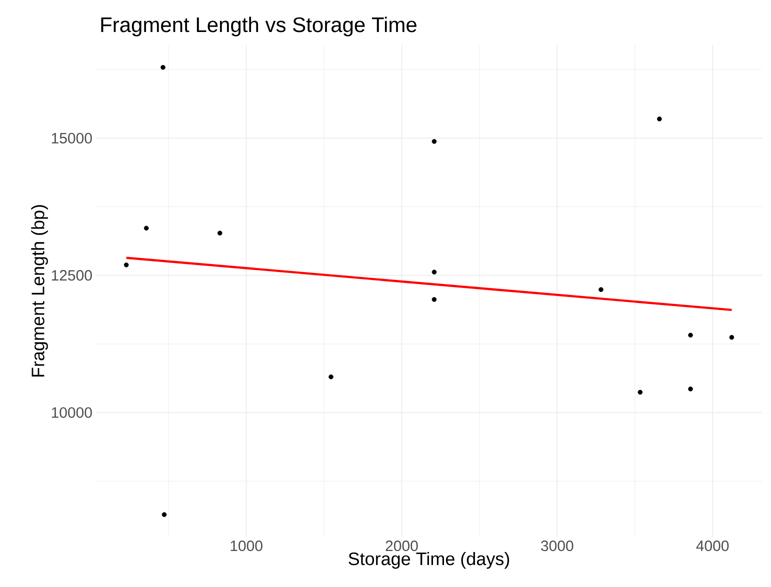 Image resolution: width=771 pixels, height=587 pixels. What do you see at coordinates (246, 546) in the screenshot?
I see `x-tick-label: 1000` at bounding box center [246, 546].